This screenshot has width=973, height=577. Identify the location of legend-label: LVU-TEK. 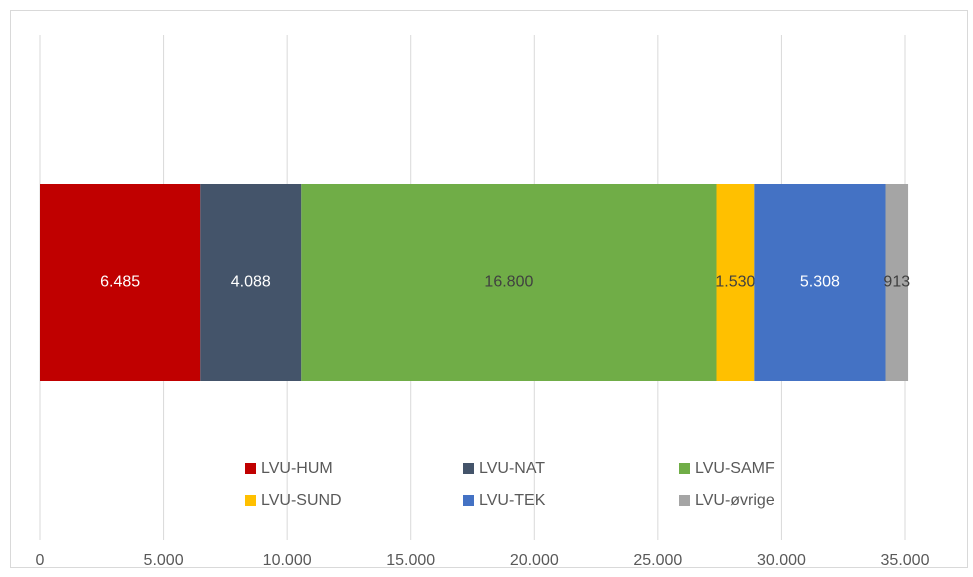
(512, 500).